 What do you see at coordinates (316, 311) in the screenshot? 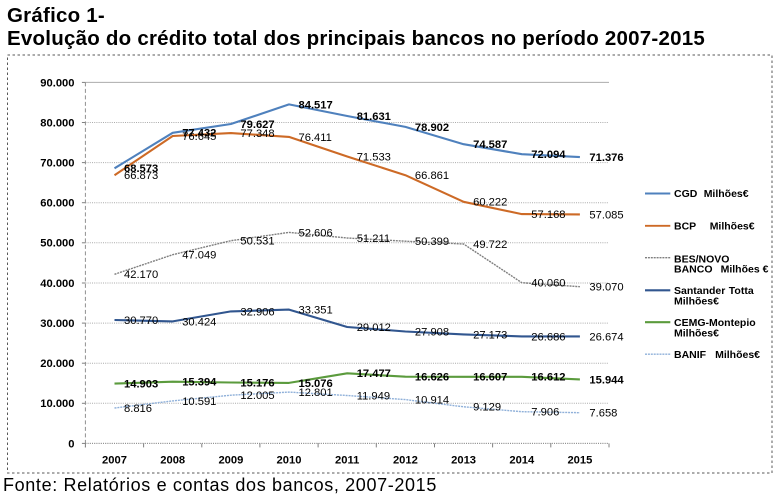
I see `svg-text: 33.351` at bounding box center [316, 311].